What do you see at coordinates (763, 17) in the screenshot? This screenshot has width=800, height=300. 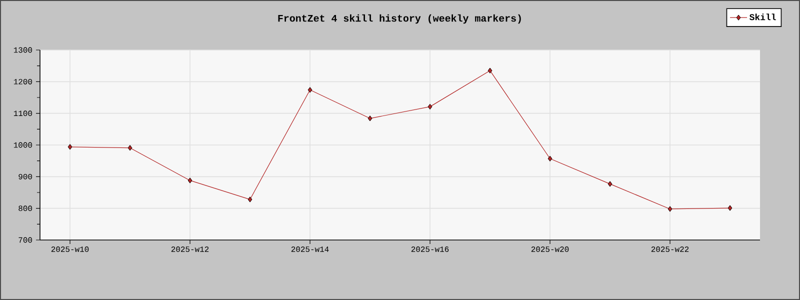 I see `legend-label: Skill` at bounding box center [763, 17].